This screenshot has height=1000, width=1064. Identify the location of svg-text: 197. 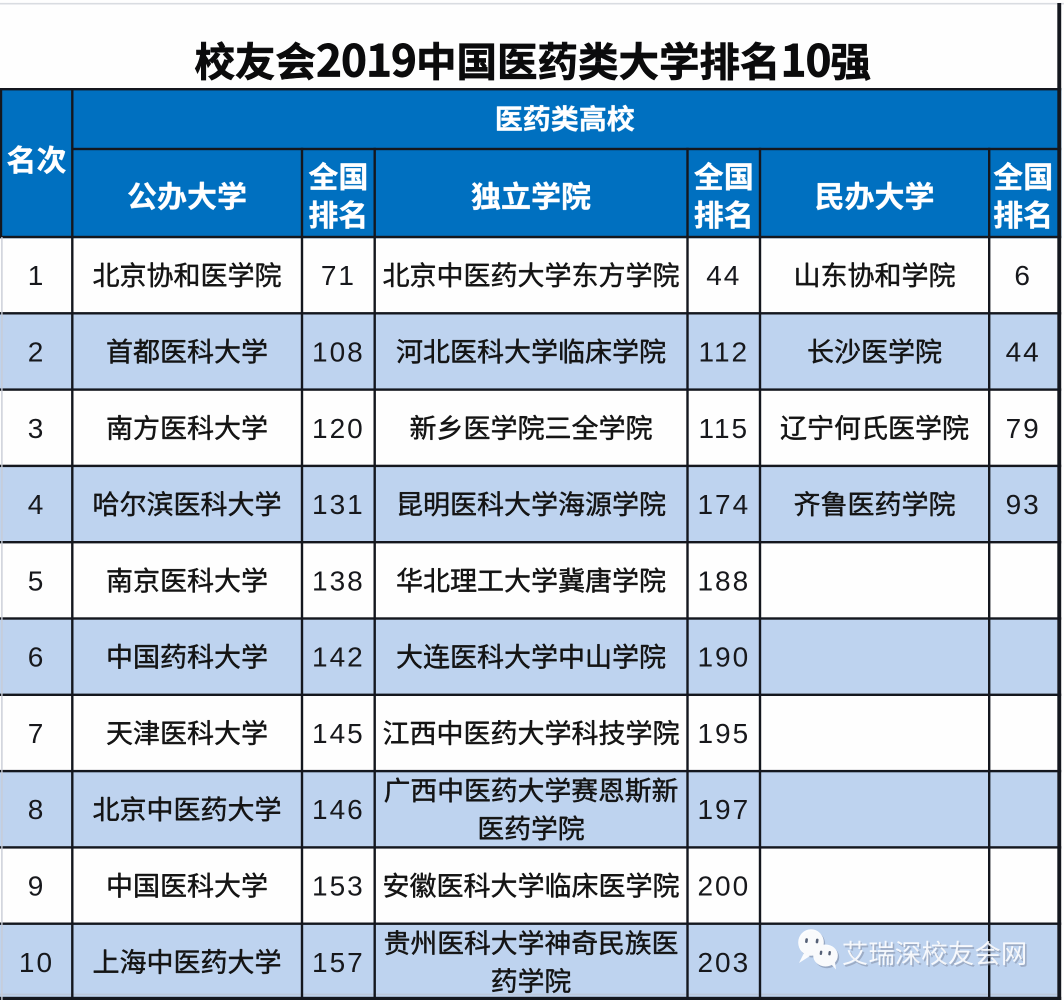
(723, 809).